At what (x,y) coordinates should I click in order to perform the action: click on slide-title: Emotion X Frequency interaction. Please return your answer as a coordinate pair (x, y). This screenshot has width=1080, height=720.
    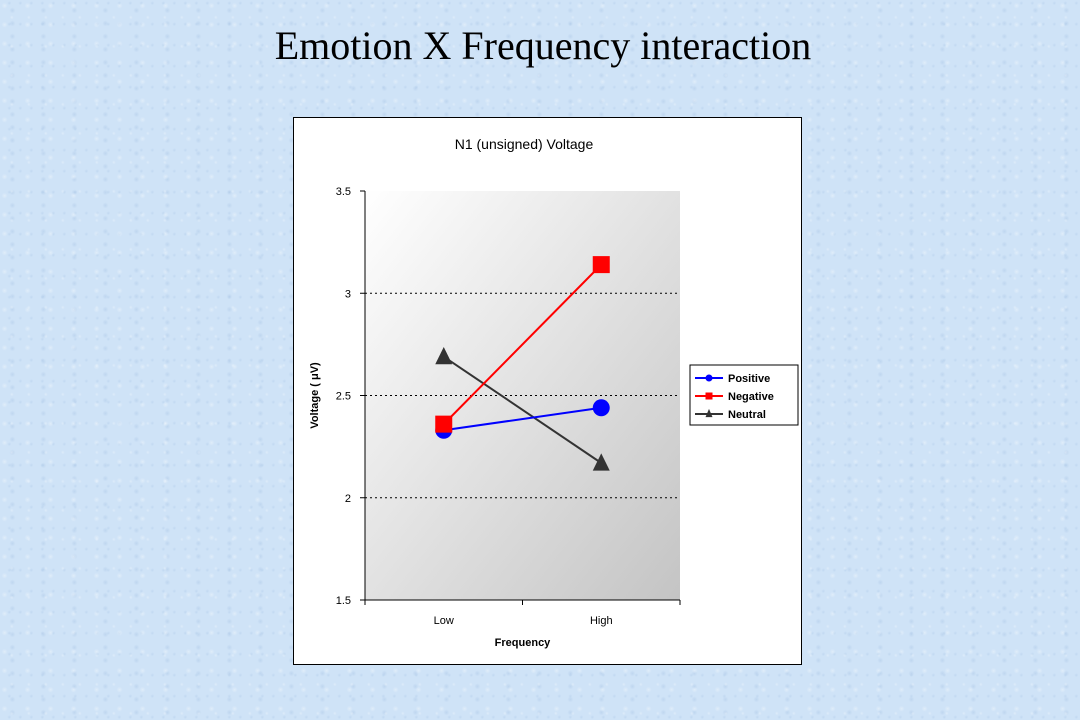
    Looking at the image, I should click on (543, 45).